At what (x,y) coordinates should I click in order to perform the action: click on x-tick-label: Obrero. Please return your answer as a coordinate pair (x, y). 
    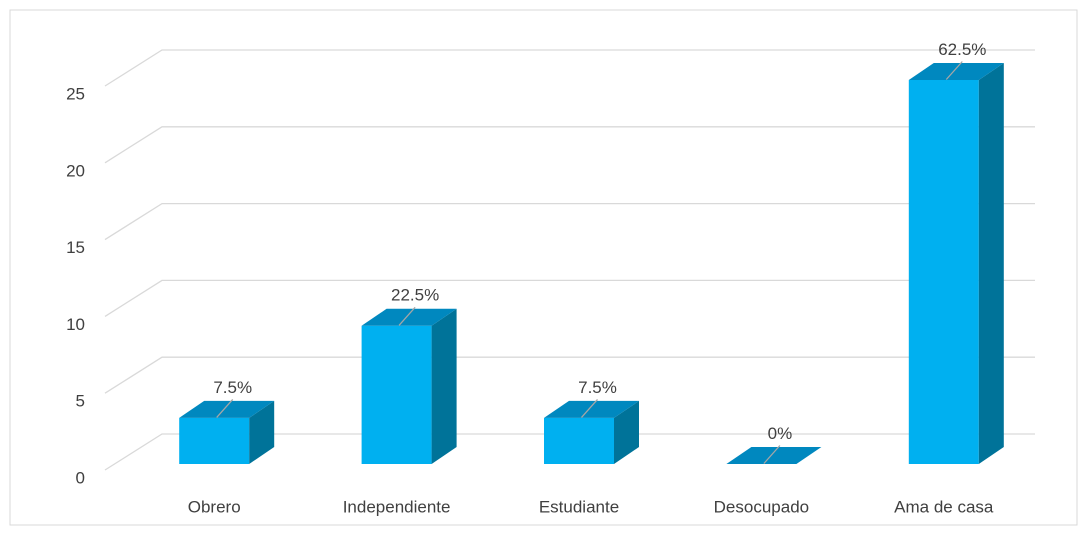
    Looking at the image, I should click on (214, 506).